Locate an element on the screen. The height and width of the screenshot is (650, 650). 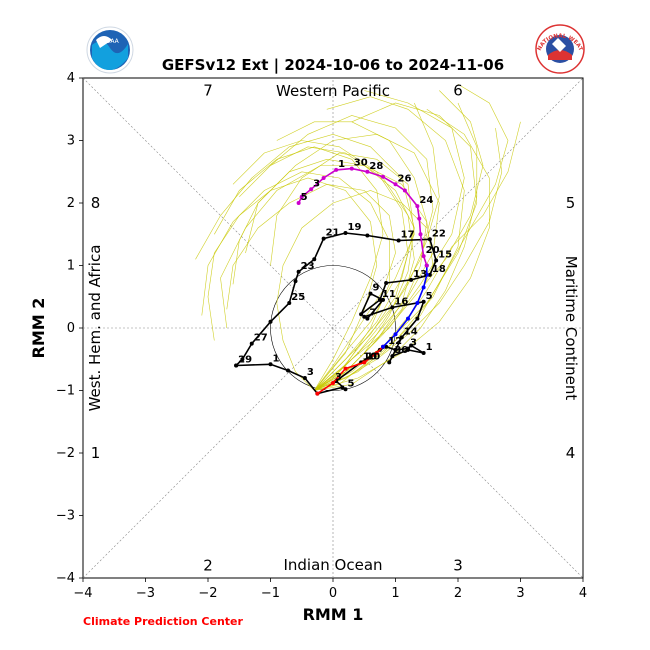
observed-label: 17 is located at coordinates (408, 235).